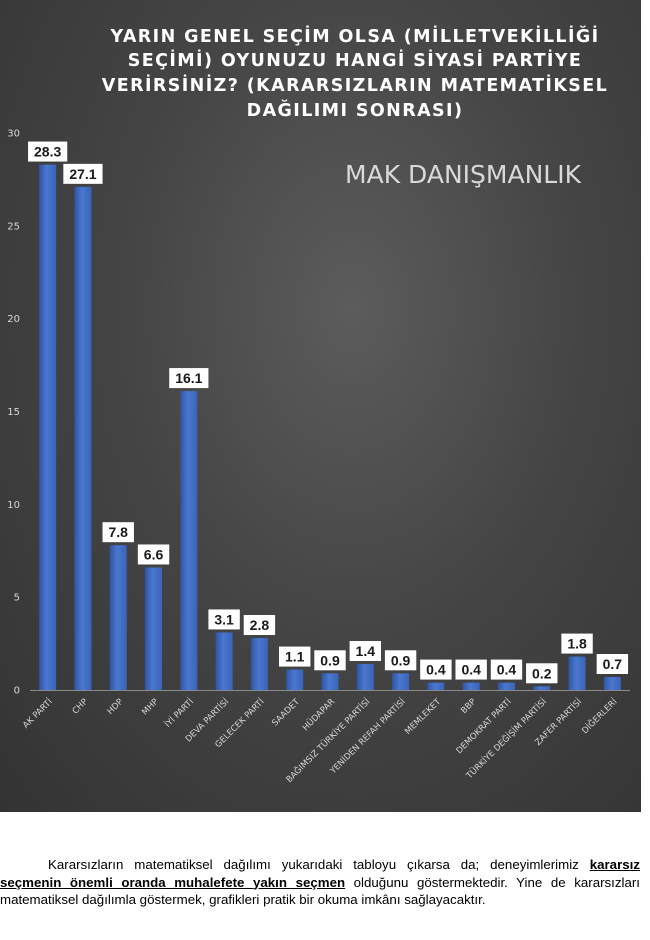 The image size is (650, 940). I want to click on data-label: 1.4, so click(366, 651).